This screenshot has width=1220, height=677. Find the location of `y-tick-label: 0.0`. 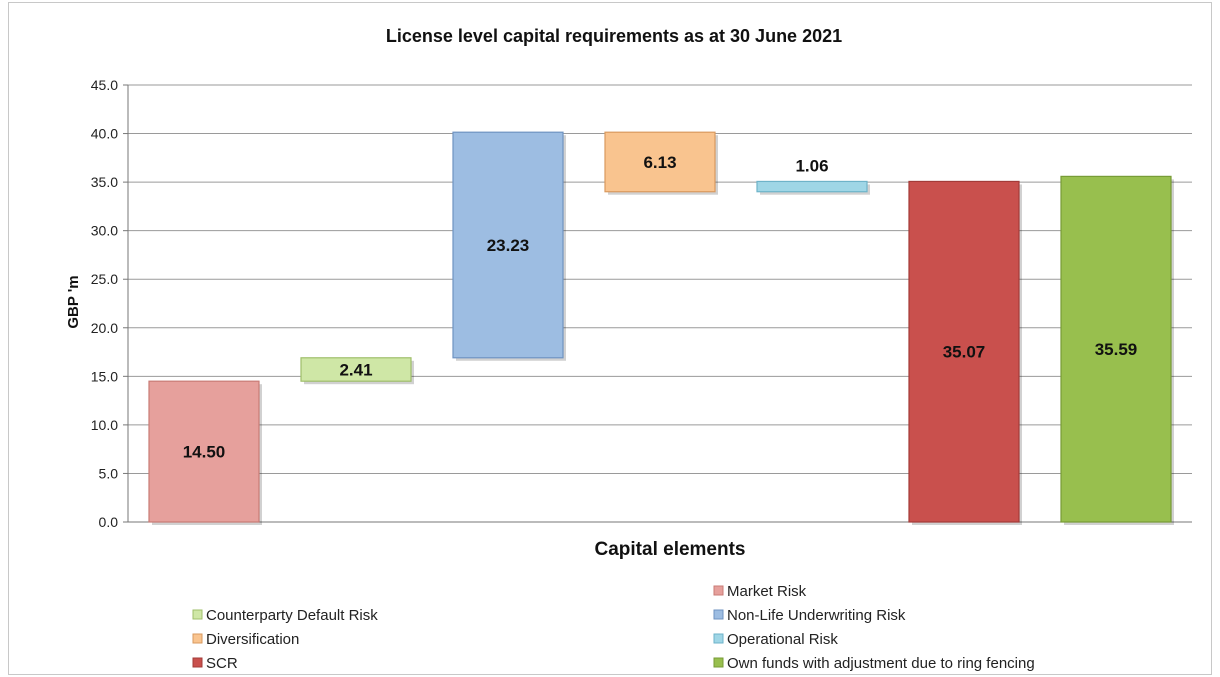

y-tick-label: 0.0 is located at coordinates (109, 522).